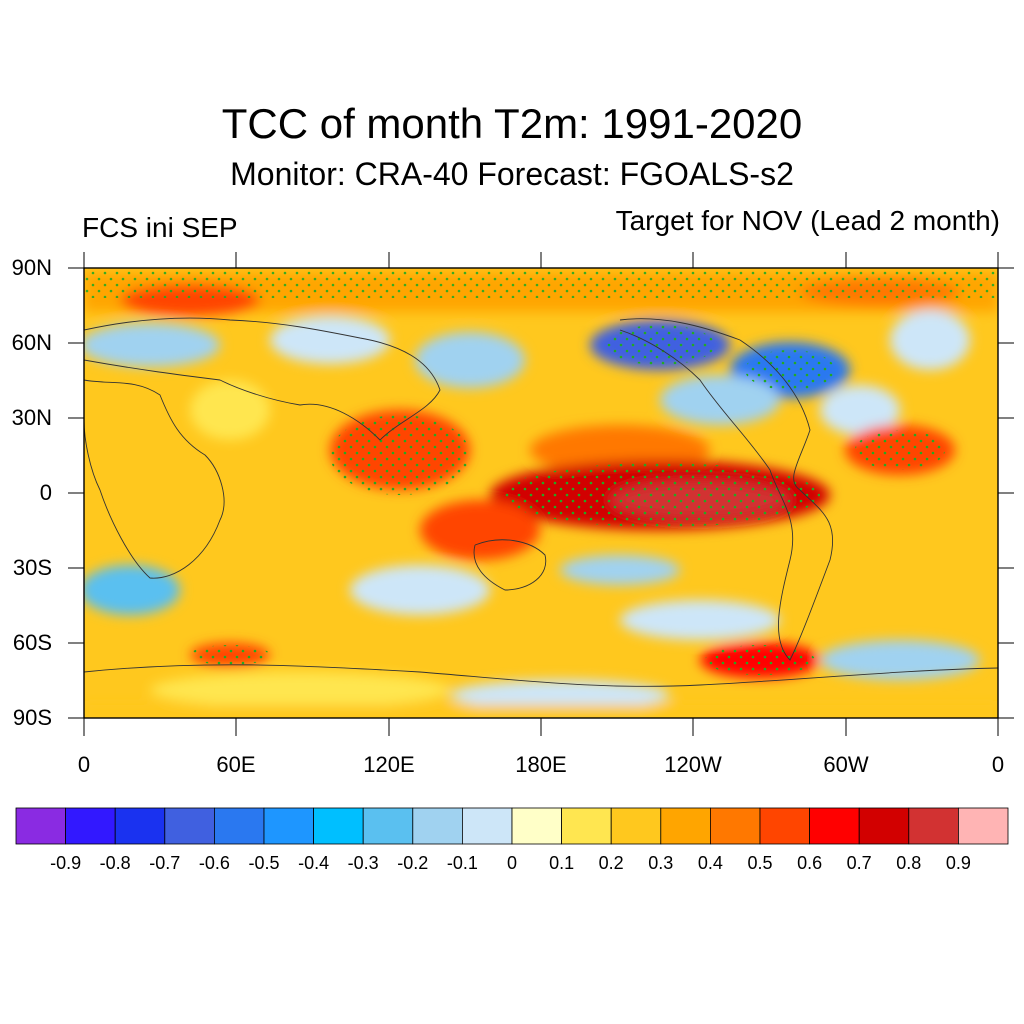 Image resolution: width=1024 pixels, height=1024 pixels. Describe the element at coordinates (45, 492) in the screenshot. I see `lat-label-0: 0` at that location.